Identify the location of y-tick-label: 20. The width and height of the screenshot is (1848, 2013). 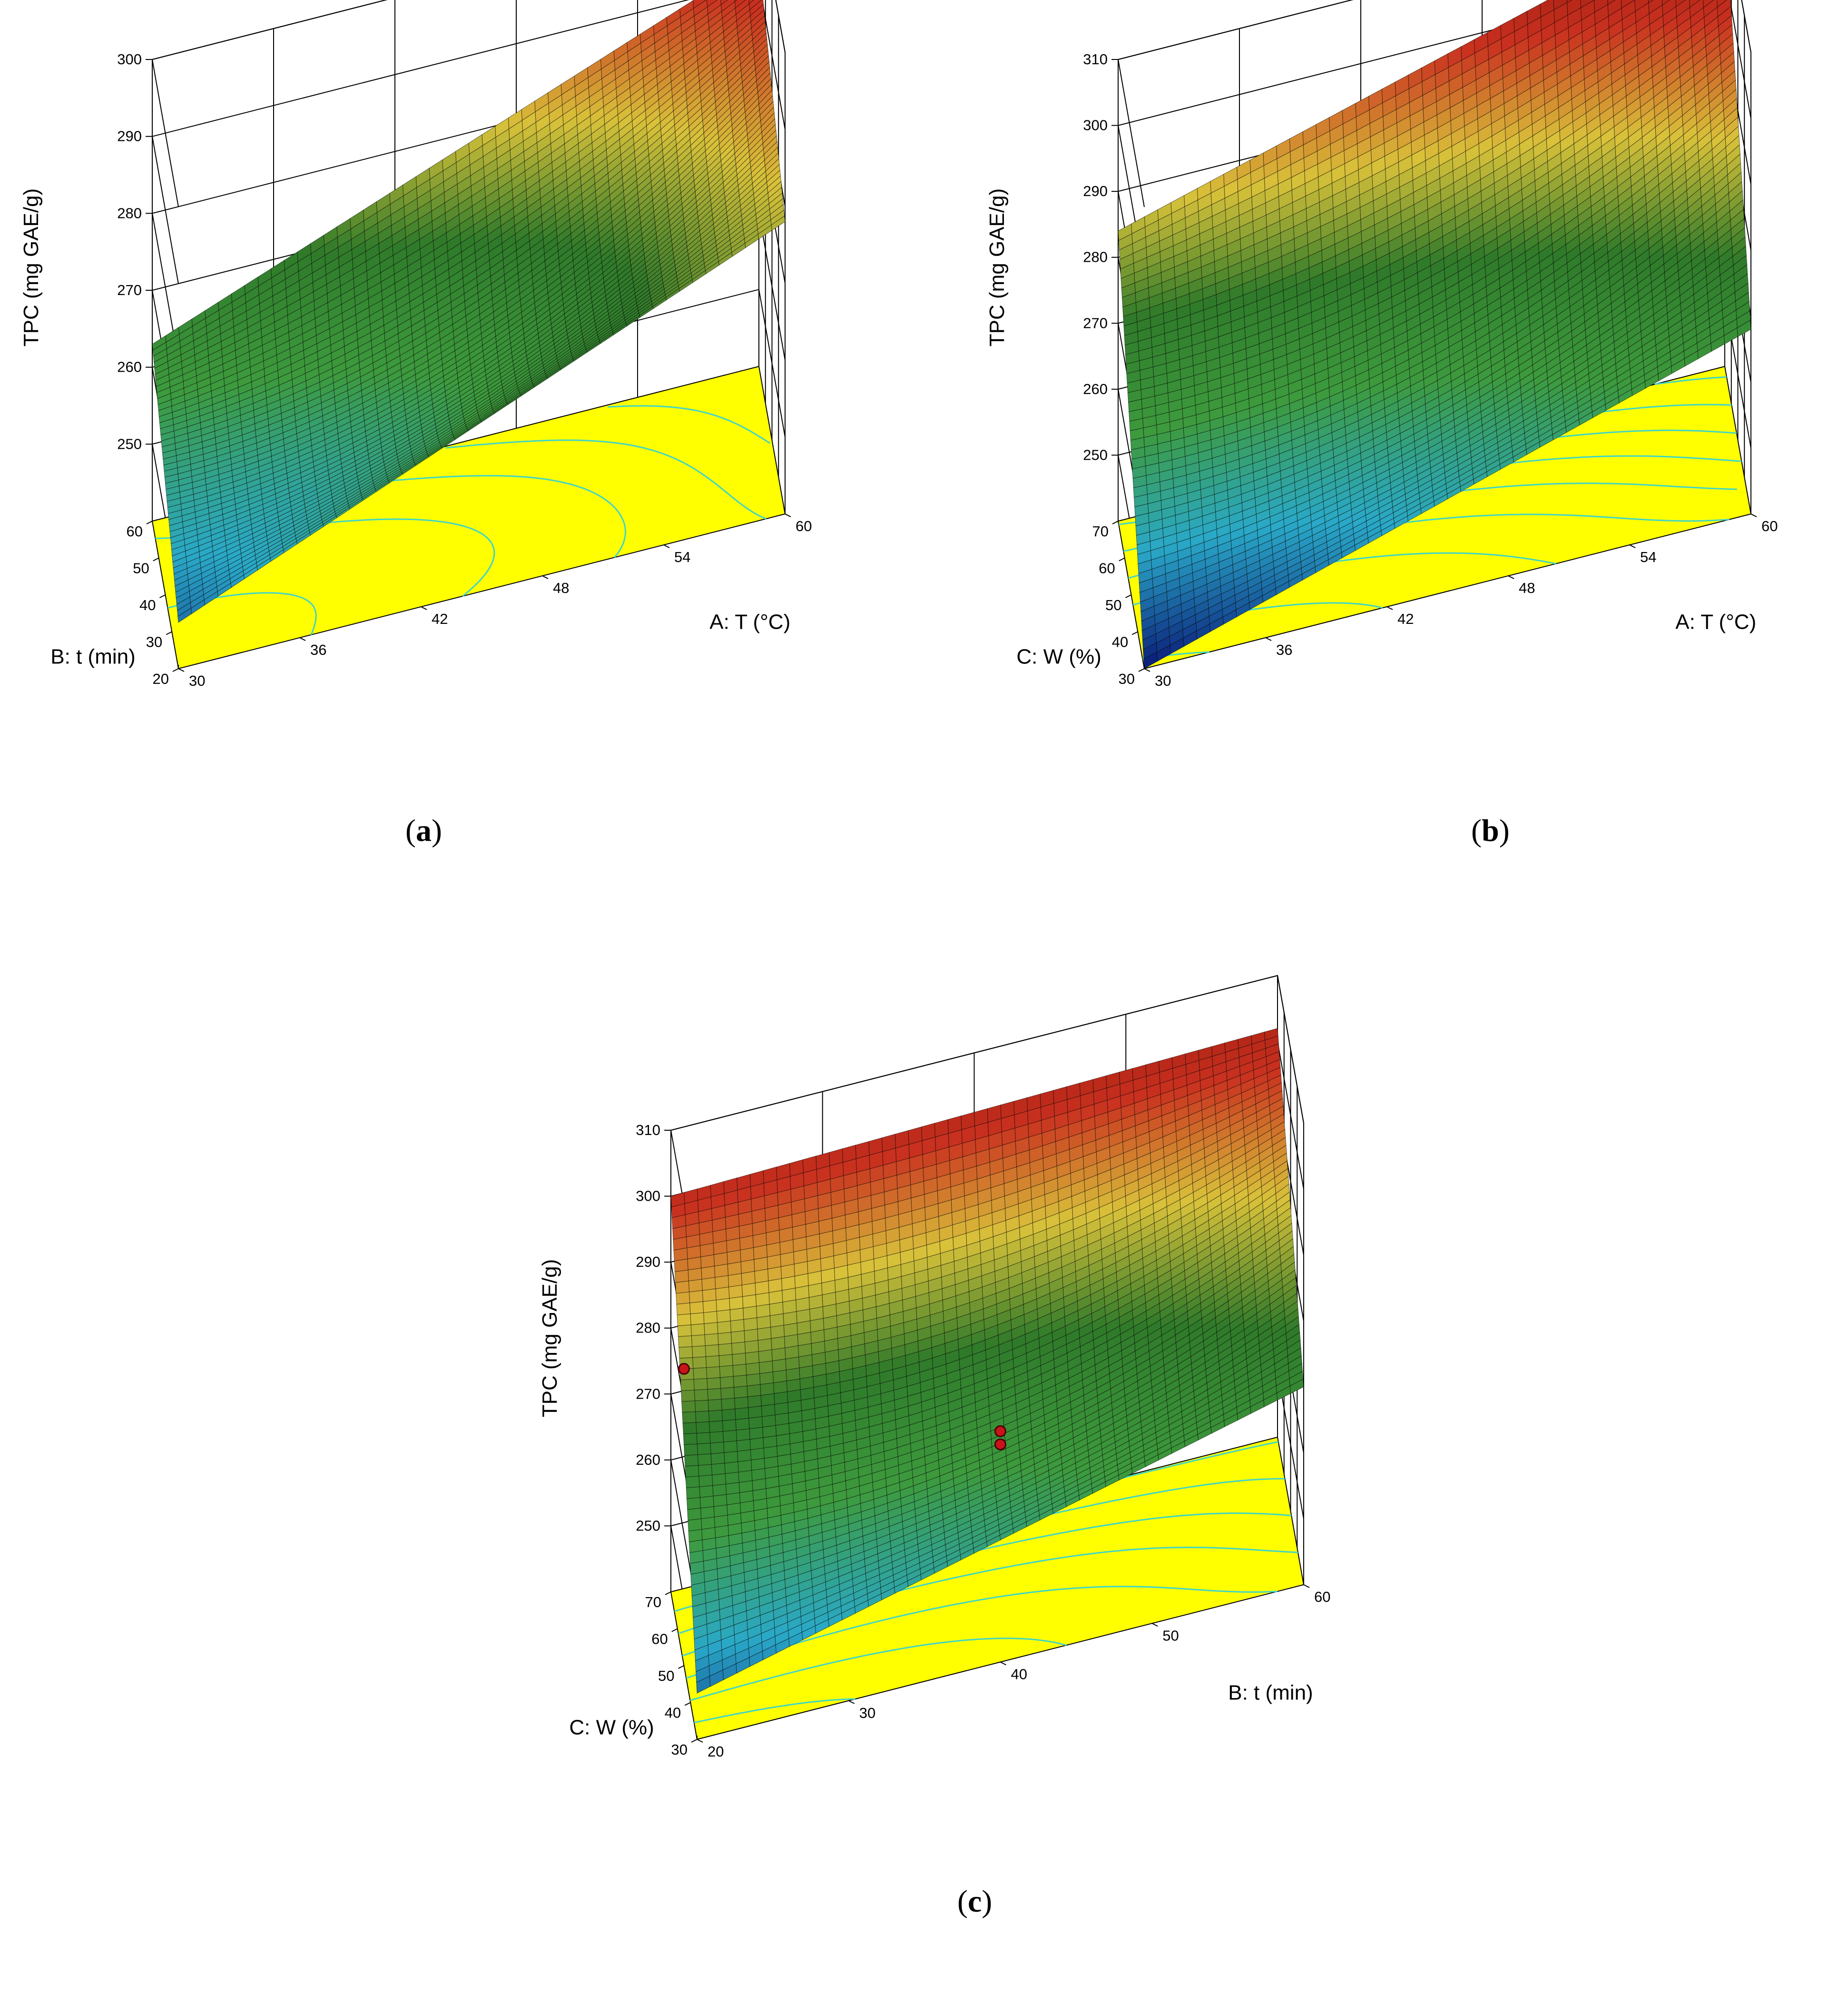
(161, 679).